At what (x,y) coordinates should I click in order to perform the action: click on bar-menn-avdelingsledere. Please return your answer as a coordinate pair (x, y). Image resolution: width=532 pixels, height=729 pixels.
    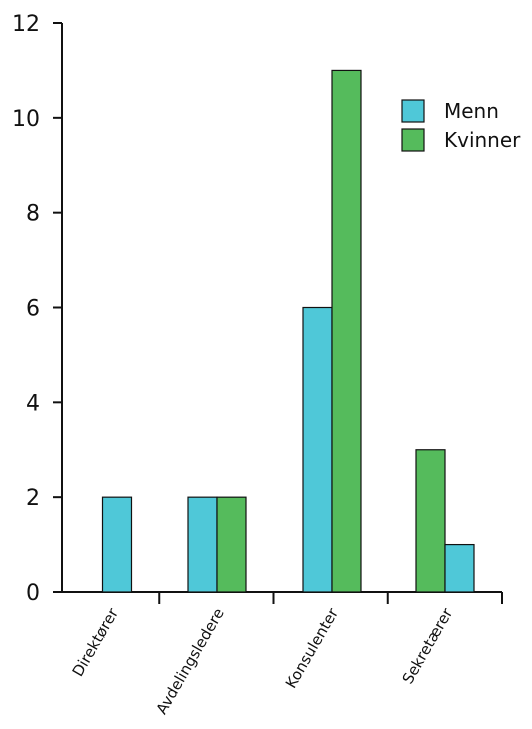
    Looking at the image, I should click on (202, 544).